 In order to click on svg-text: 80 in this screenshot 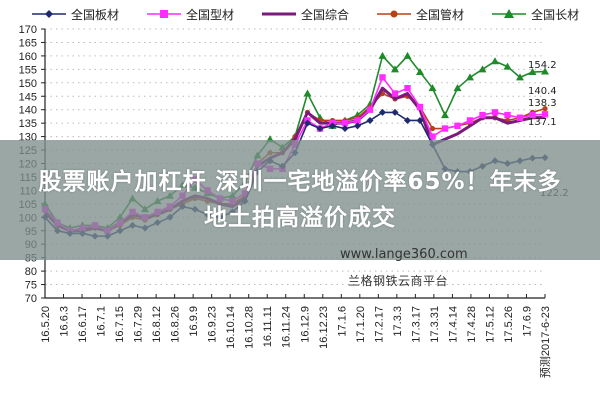, I will do `click(31, 272)`.